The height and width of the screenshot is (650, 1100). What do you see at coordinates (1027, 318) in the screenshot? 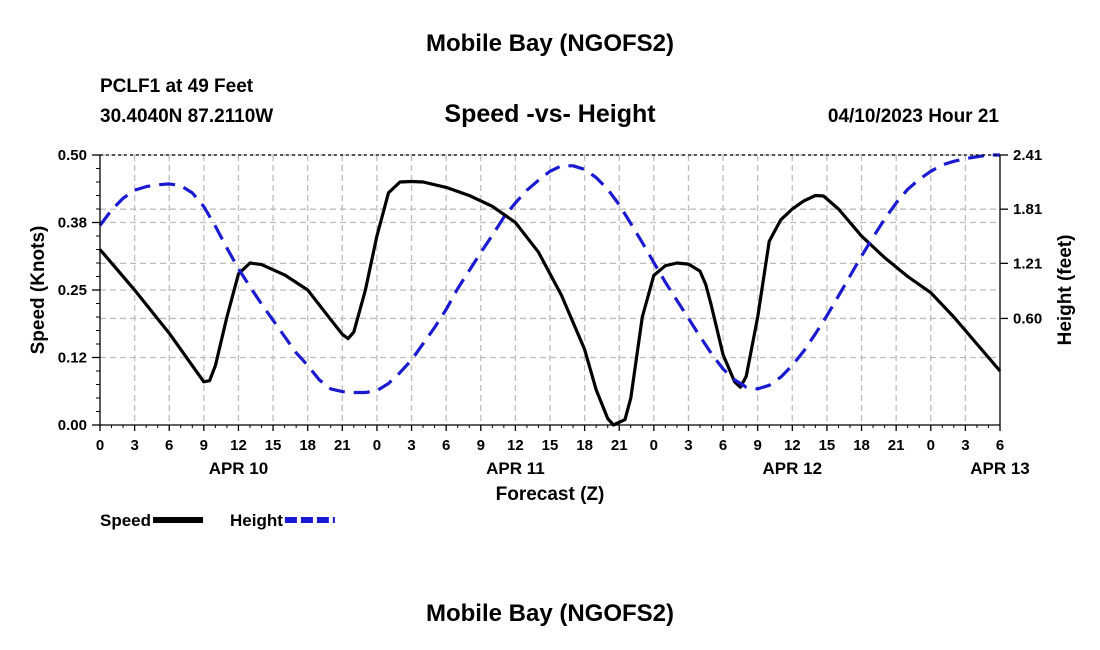
I see `y2-tick-label: 0.60` at bounding box center [1027, 318].